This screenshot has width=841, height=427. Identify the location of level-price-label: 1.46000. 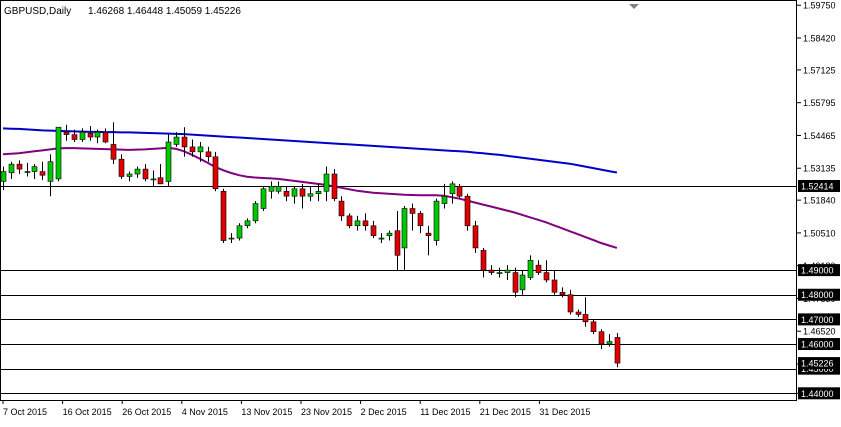
(817, 345).